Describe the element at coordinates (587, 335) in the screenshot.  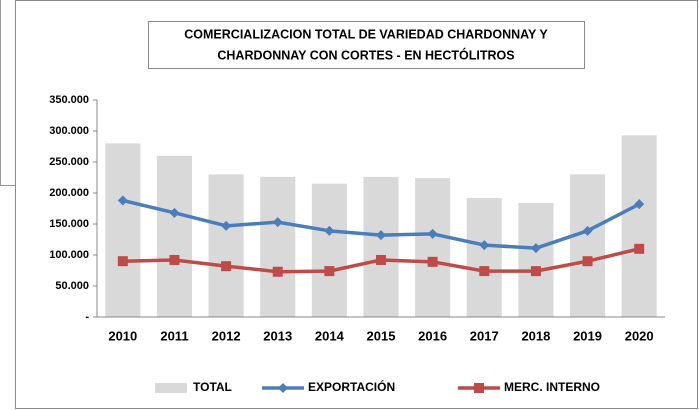
I see `x-tick-label: 2019` at that location.